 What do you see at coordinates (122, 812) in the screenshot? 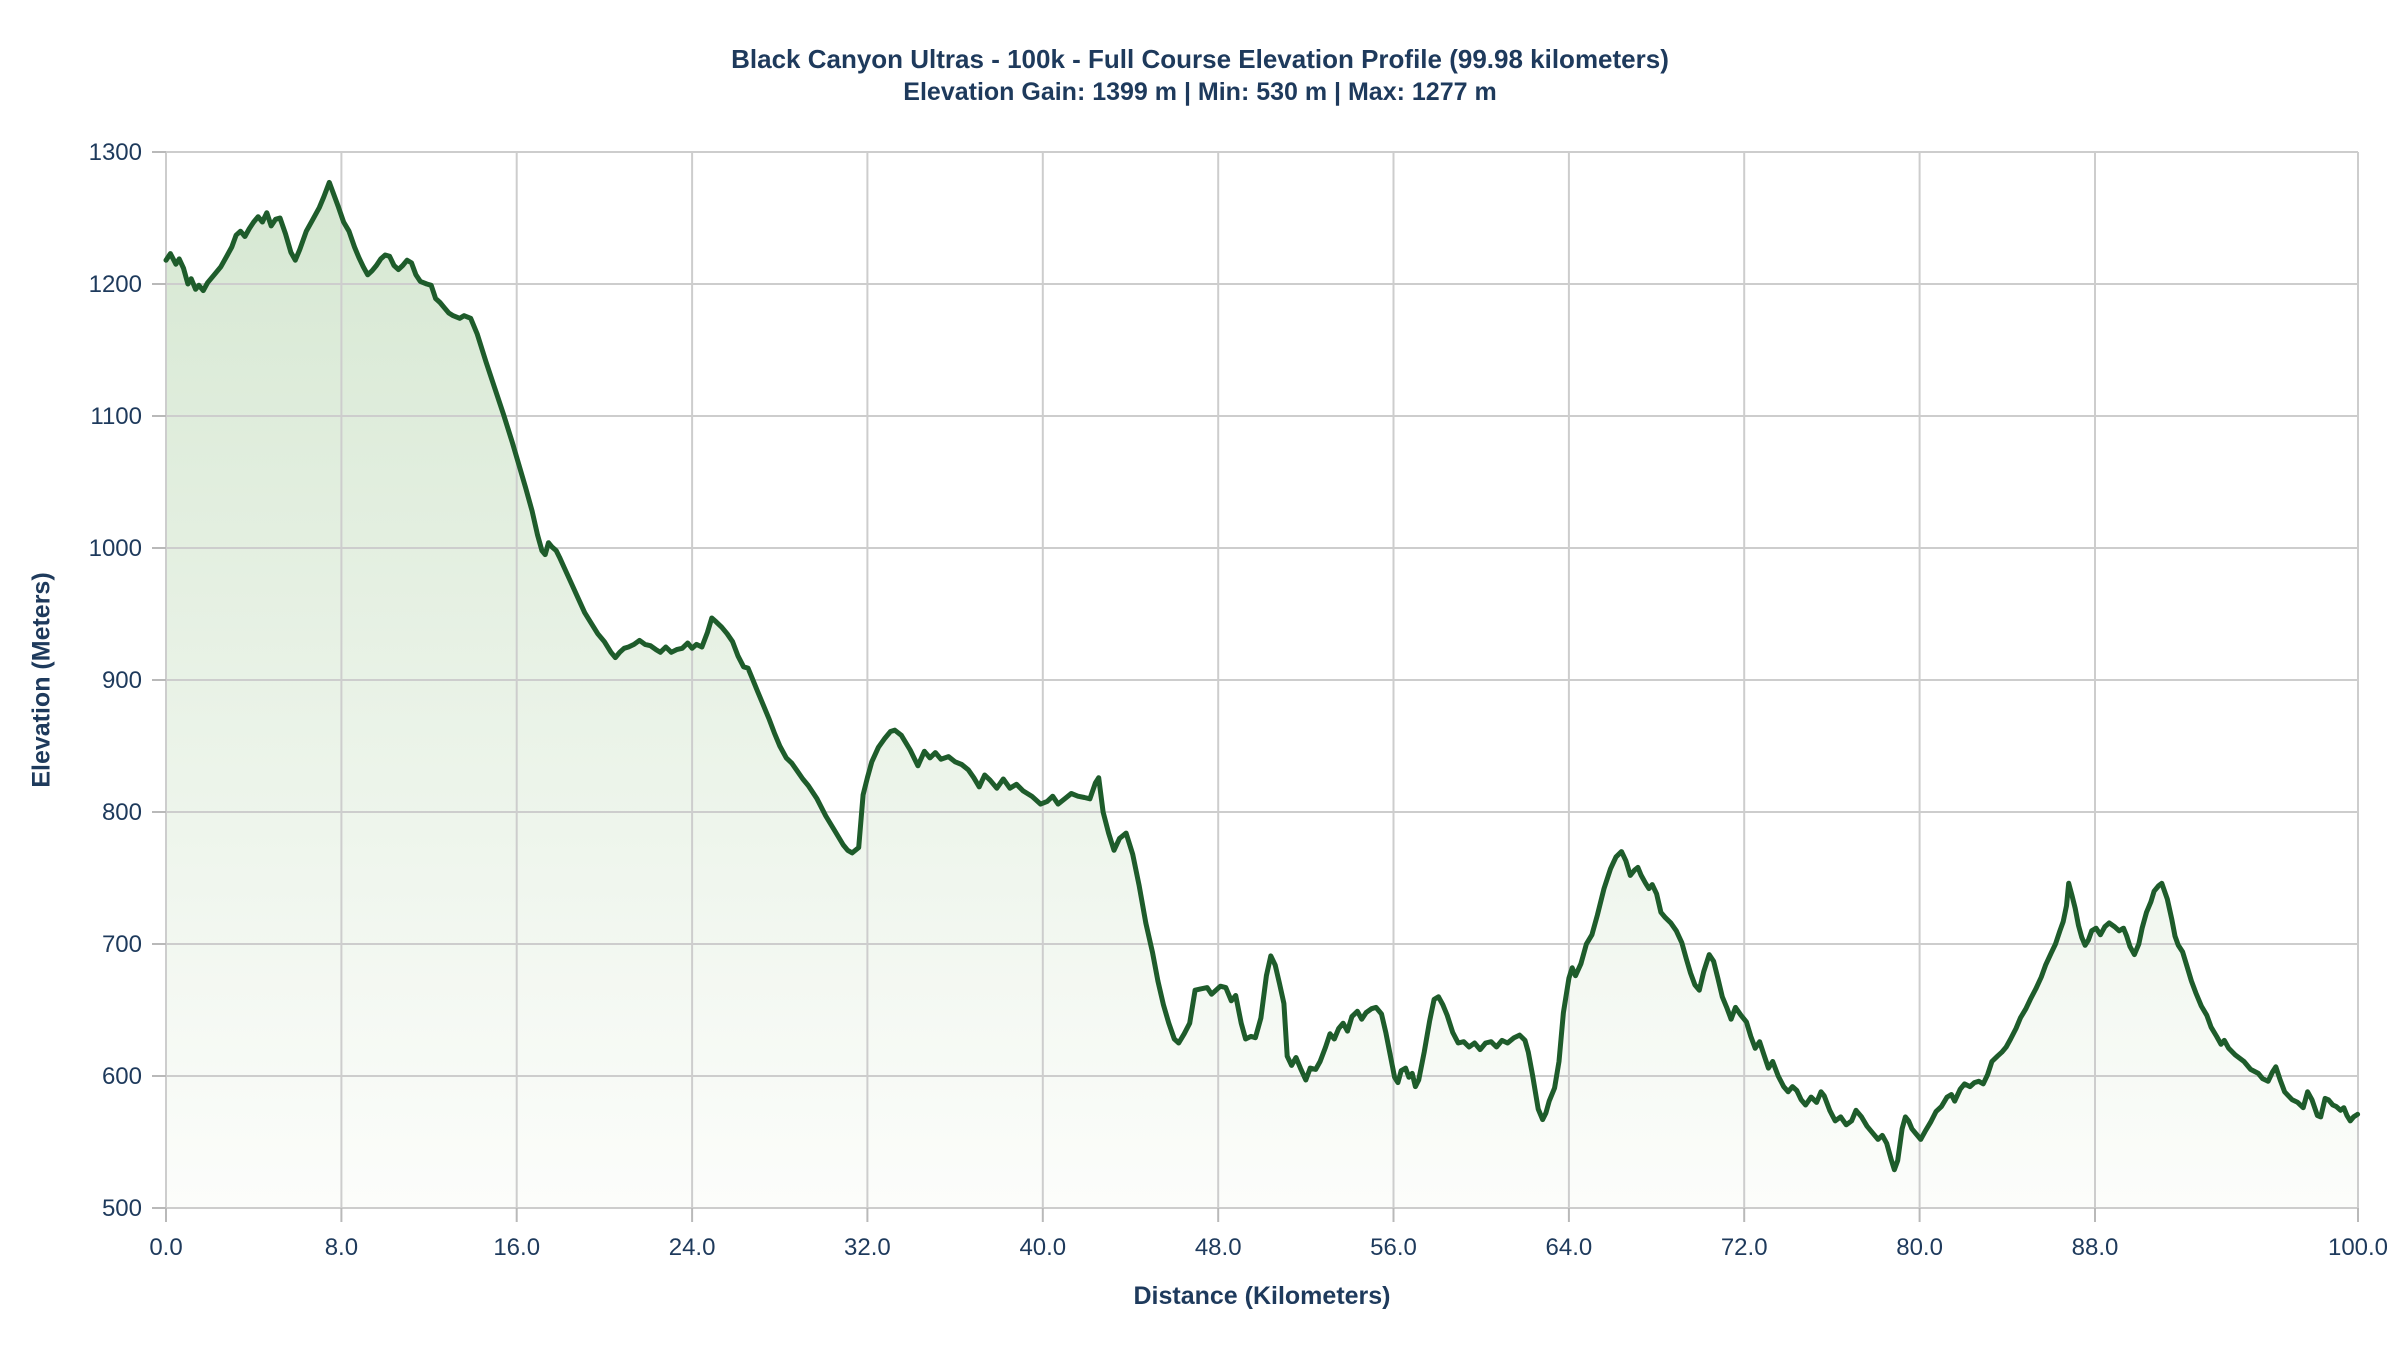
I see `svg-text: 800` at bounding box center [122, 812].